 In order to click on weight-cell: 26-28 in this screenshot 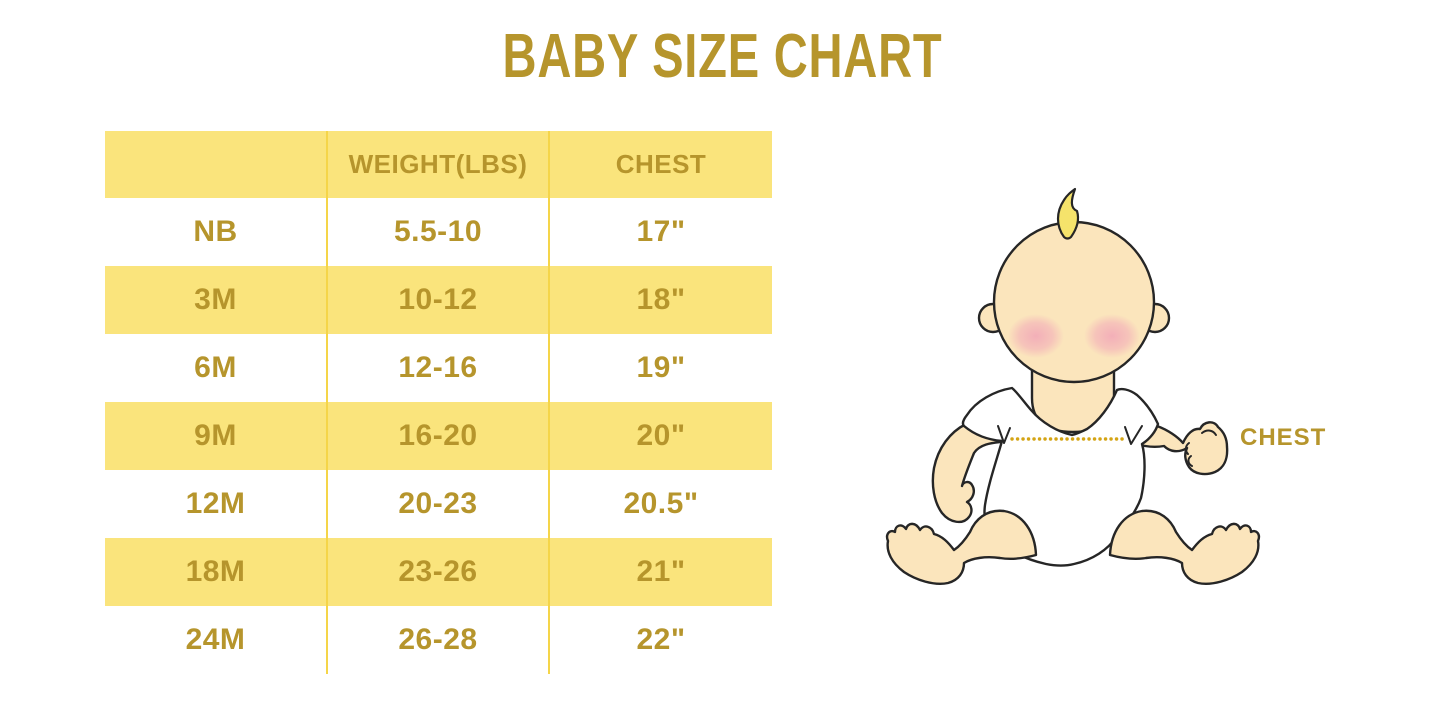, I will do `click(437, 640)`.